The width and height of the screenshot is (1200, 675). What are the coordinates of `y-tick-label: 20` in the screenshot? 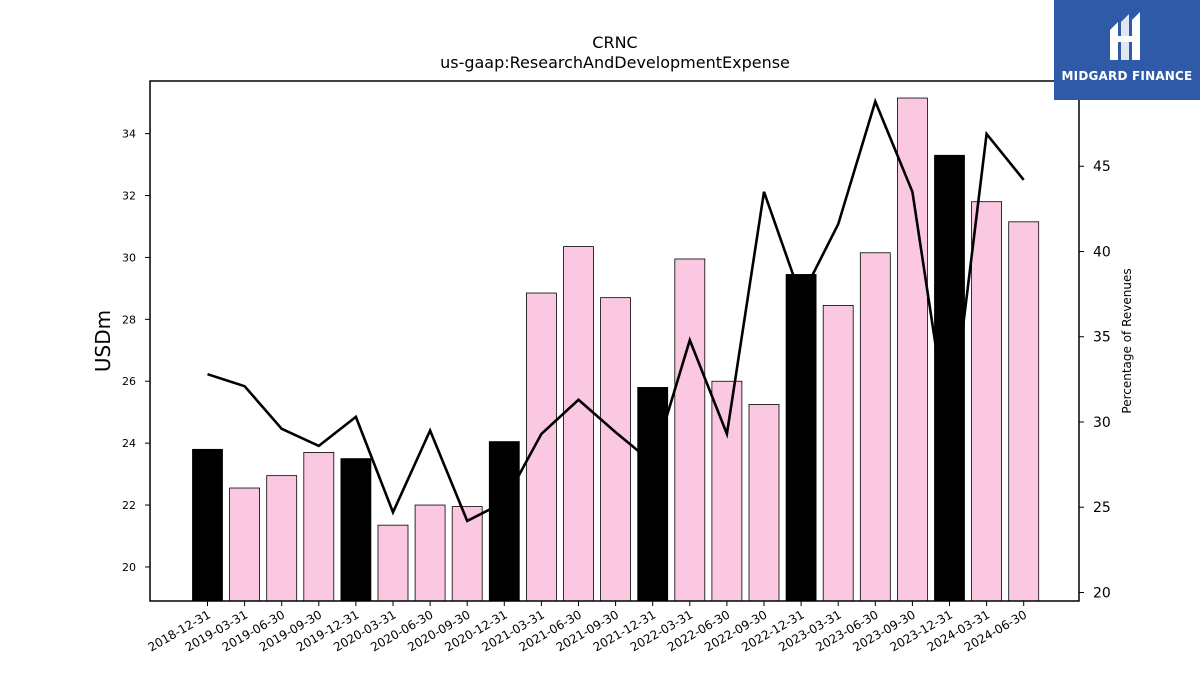 It's located at (129, 567).